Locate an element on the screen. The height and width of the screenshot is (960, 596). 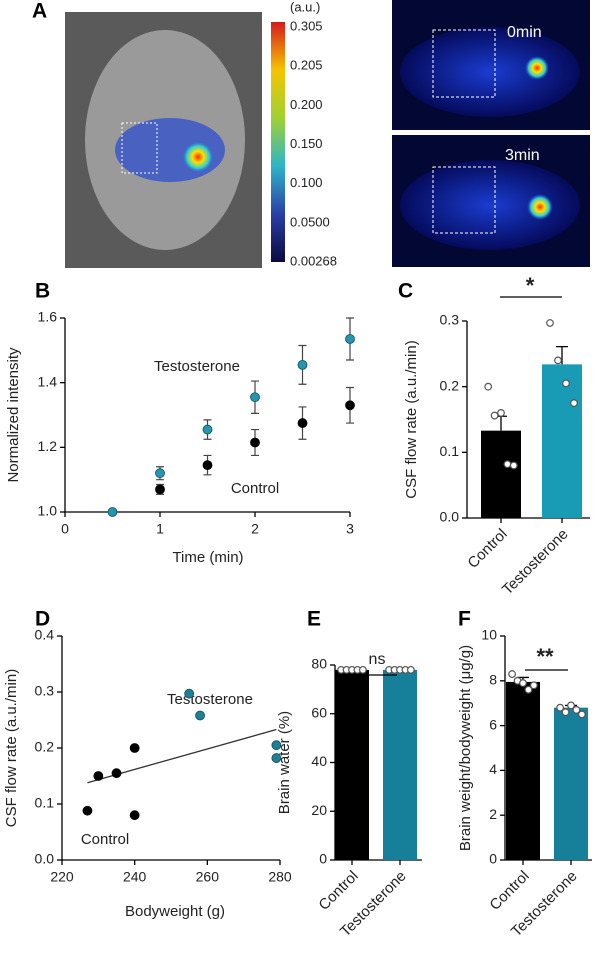
y-tick-label: 10 is located at coordinates (489, 635).